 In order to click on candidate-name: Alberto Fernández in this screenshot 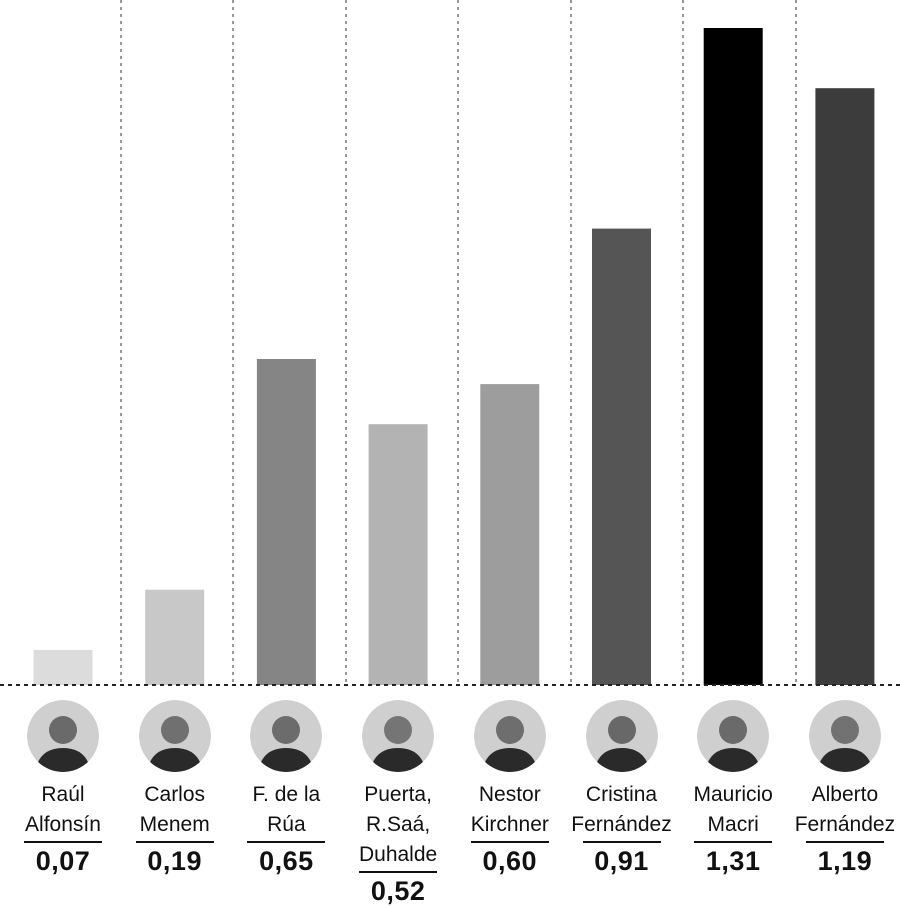, I will do `click(844, 810)`.